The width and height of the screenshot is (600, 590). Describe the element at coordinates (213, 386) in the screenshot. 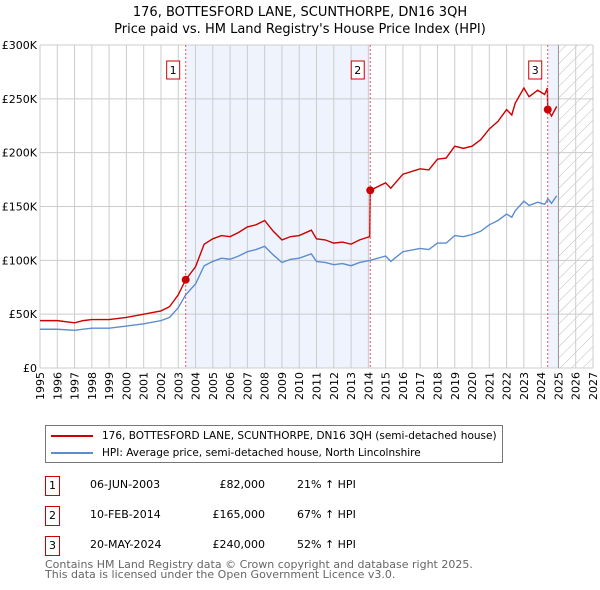

I see `x-tick-label: 2005` at that location.